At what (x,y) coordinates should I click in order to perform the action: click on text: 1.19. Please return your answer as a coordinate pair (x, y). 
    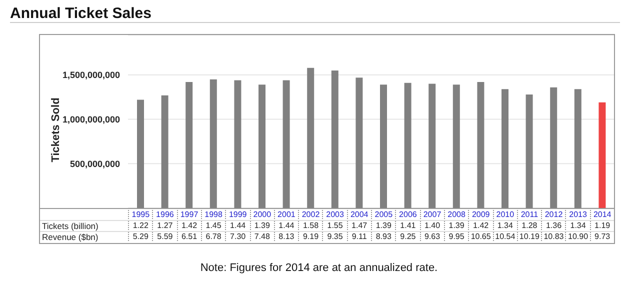
    Looking at the image, I should click on (602, 225).